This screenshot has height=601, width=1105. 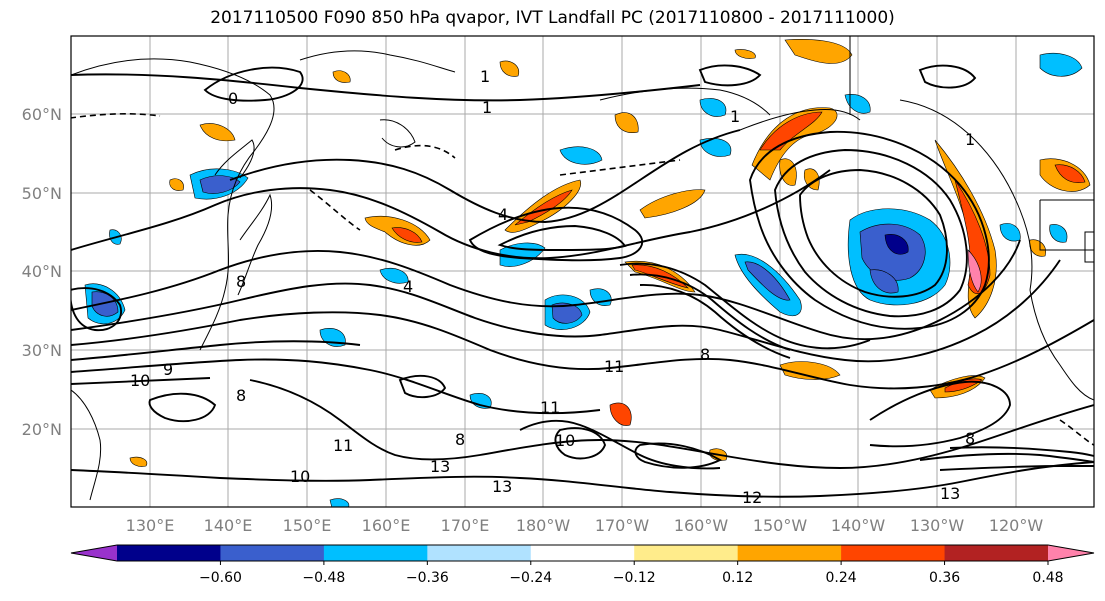 I want to click on lon-label: 120°W, so click(x=1016, y=525).